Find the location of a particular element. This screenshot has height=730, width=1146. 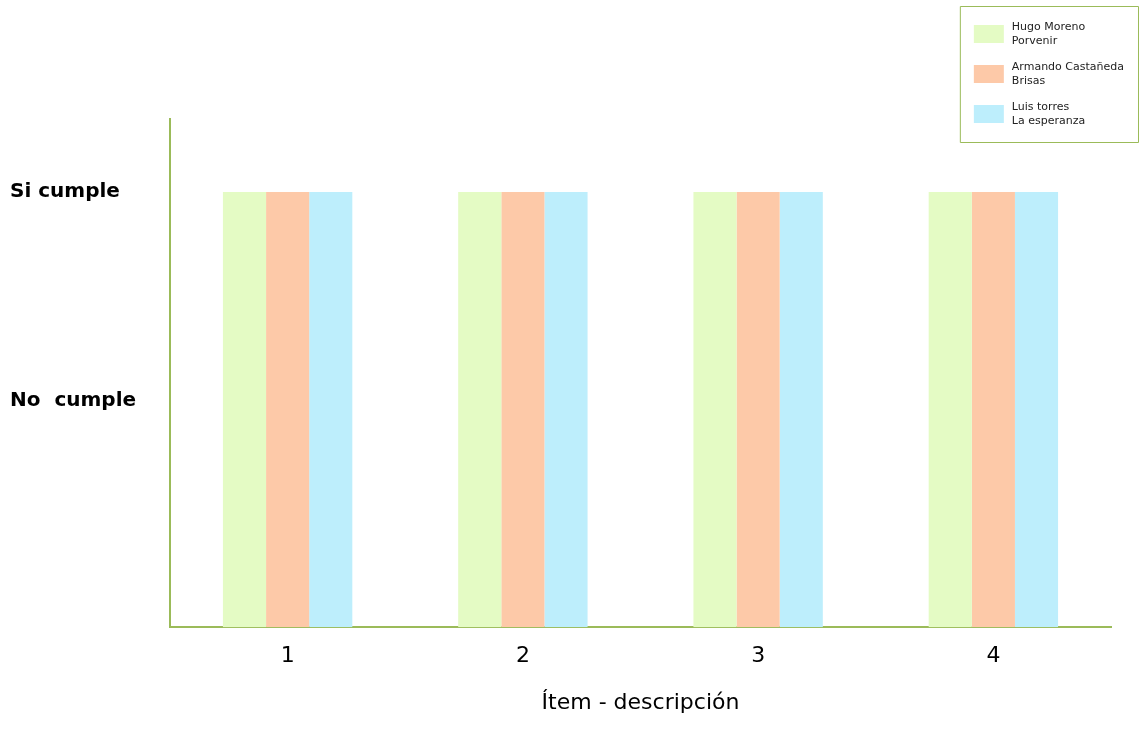

legend-label: Armando Castañeda Brisas is located at coordinates (1068, 73).